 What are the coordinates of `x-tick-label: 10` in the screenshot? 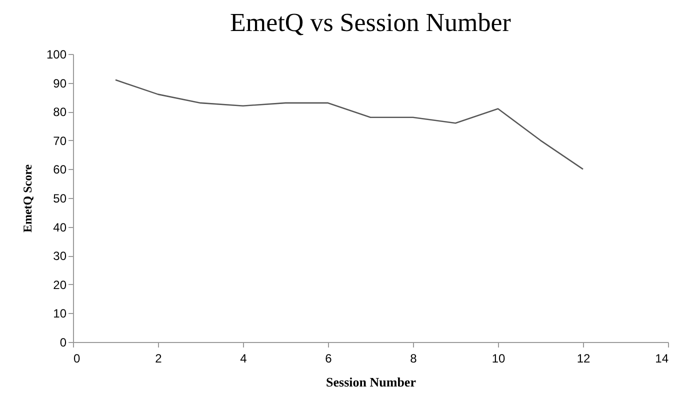 It's located at (499, 359).